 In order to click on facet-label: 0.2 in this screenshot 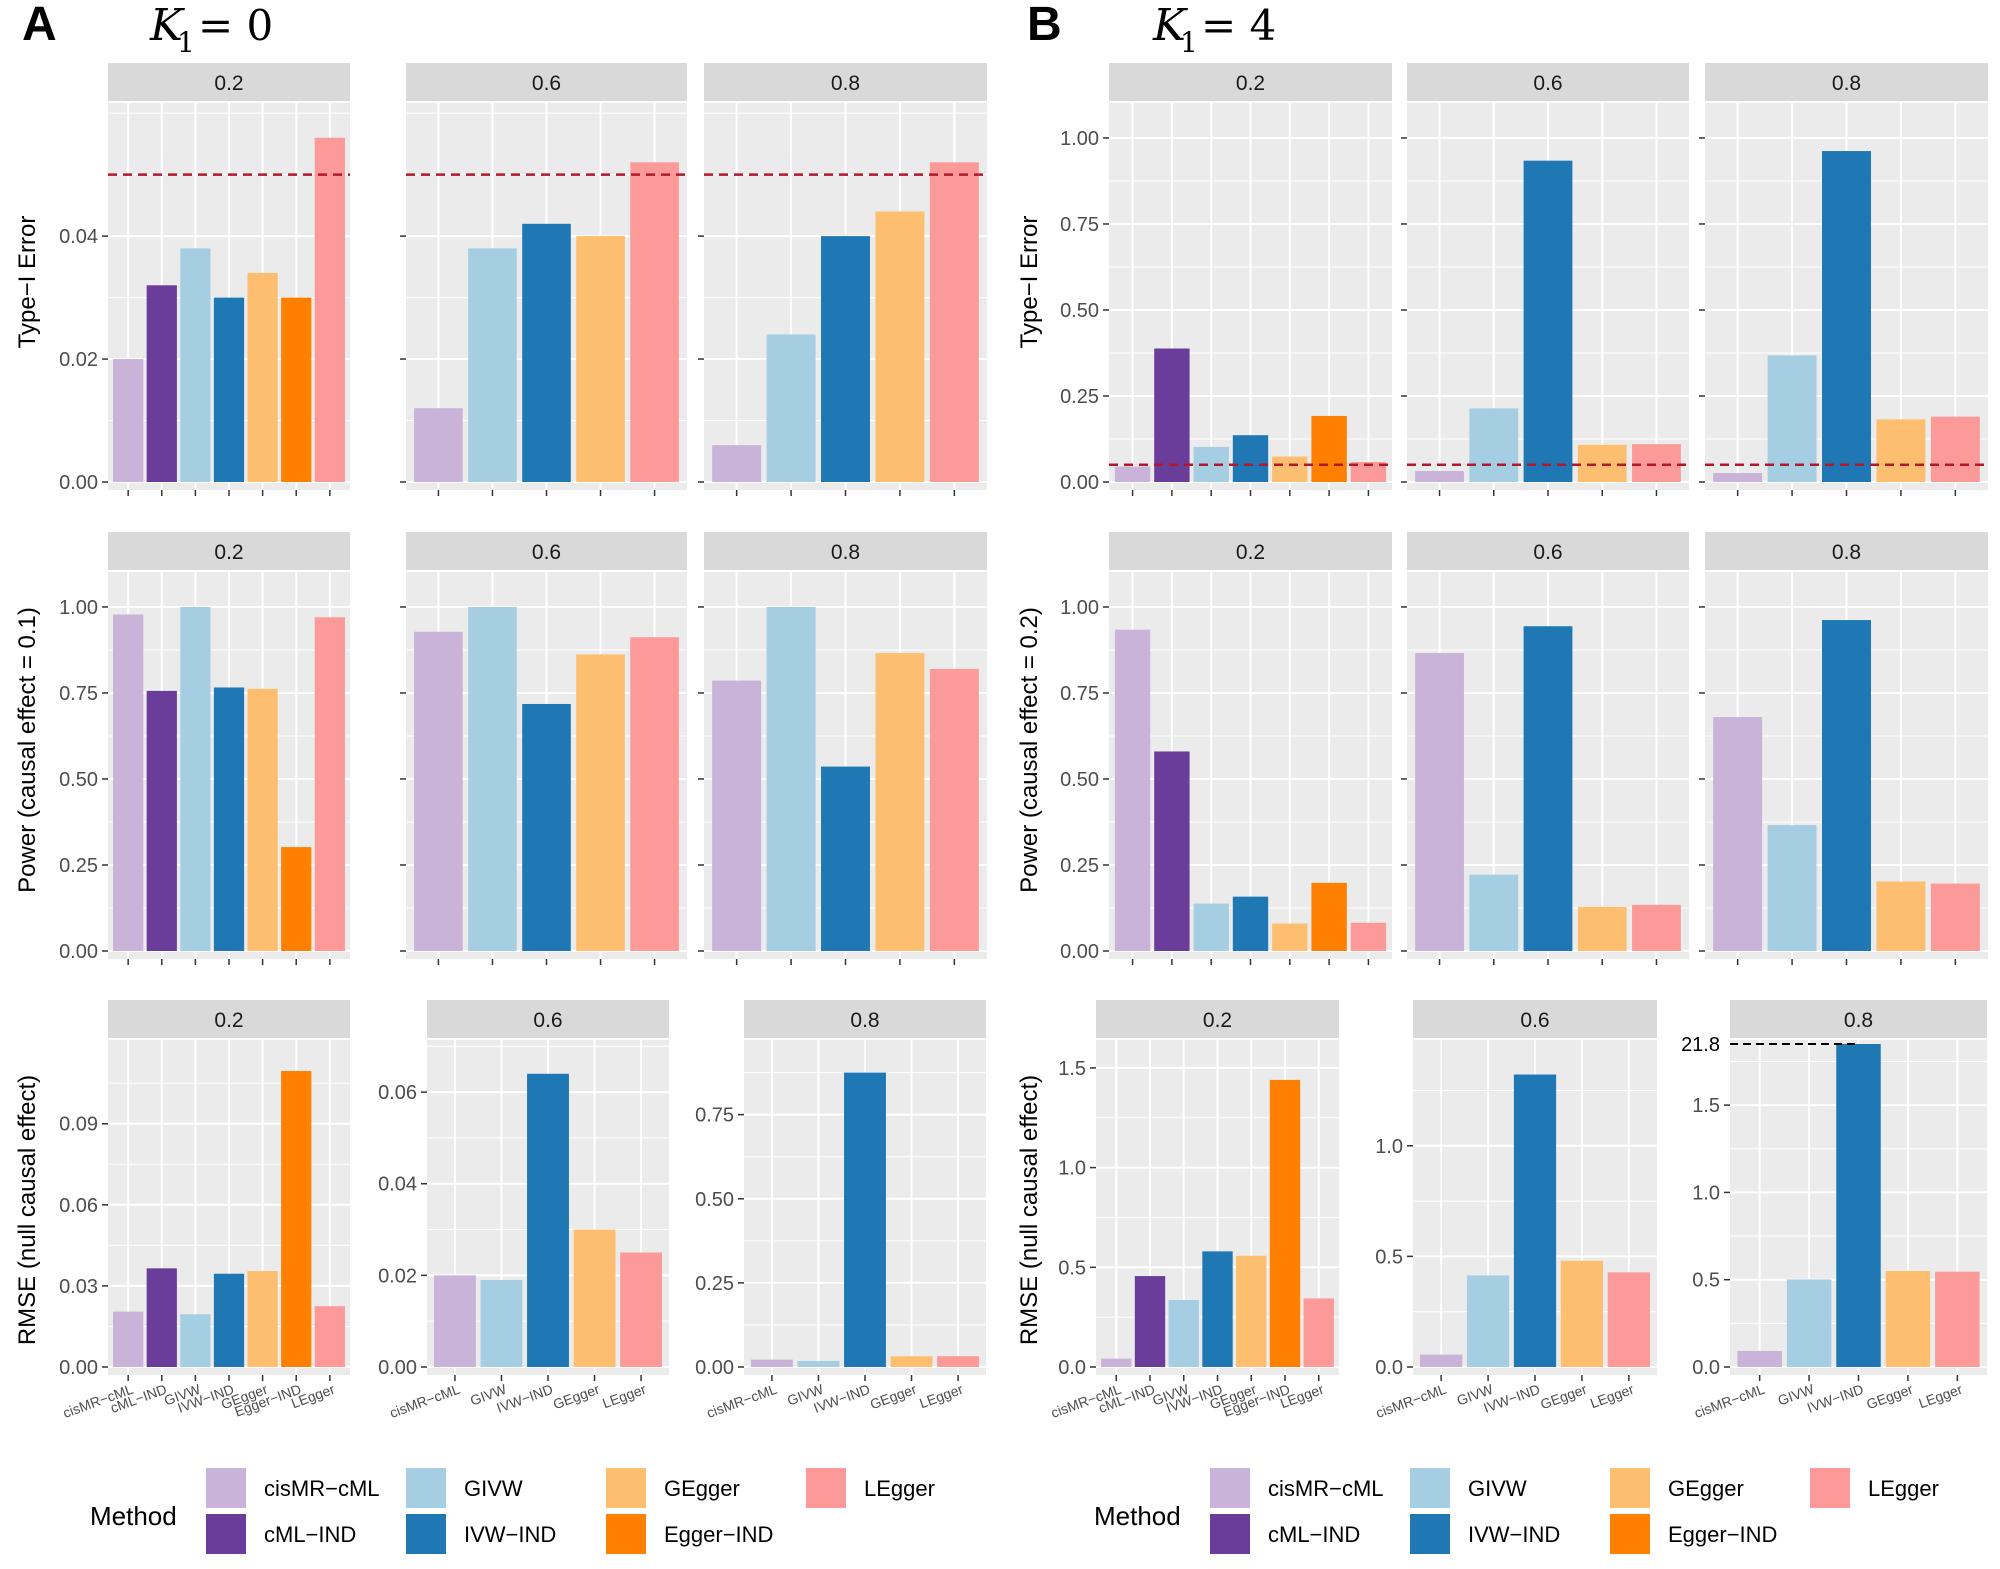, I will do `click(228, 83)`.